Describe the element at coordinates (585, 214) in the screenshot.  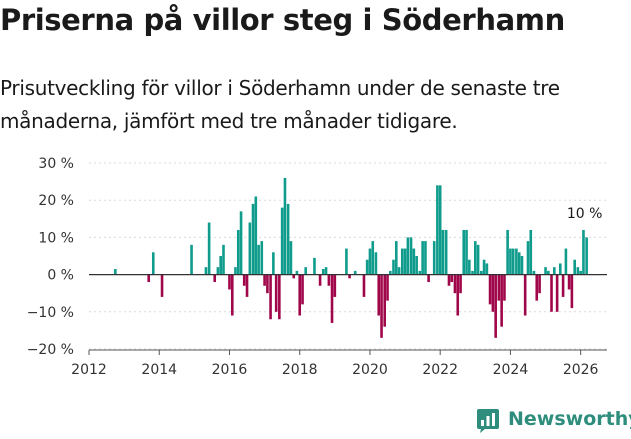
I see `latest-value-annotation: 10 %` at that location.